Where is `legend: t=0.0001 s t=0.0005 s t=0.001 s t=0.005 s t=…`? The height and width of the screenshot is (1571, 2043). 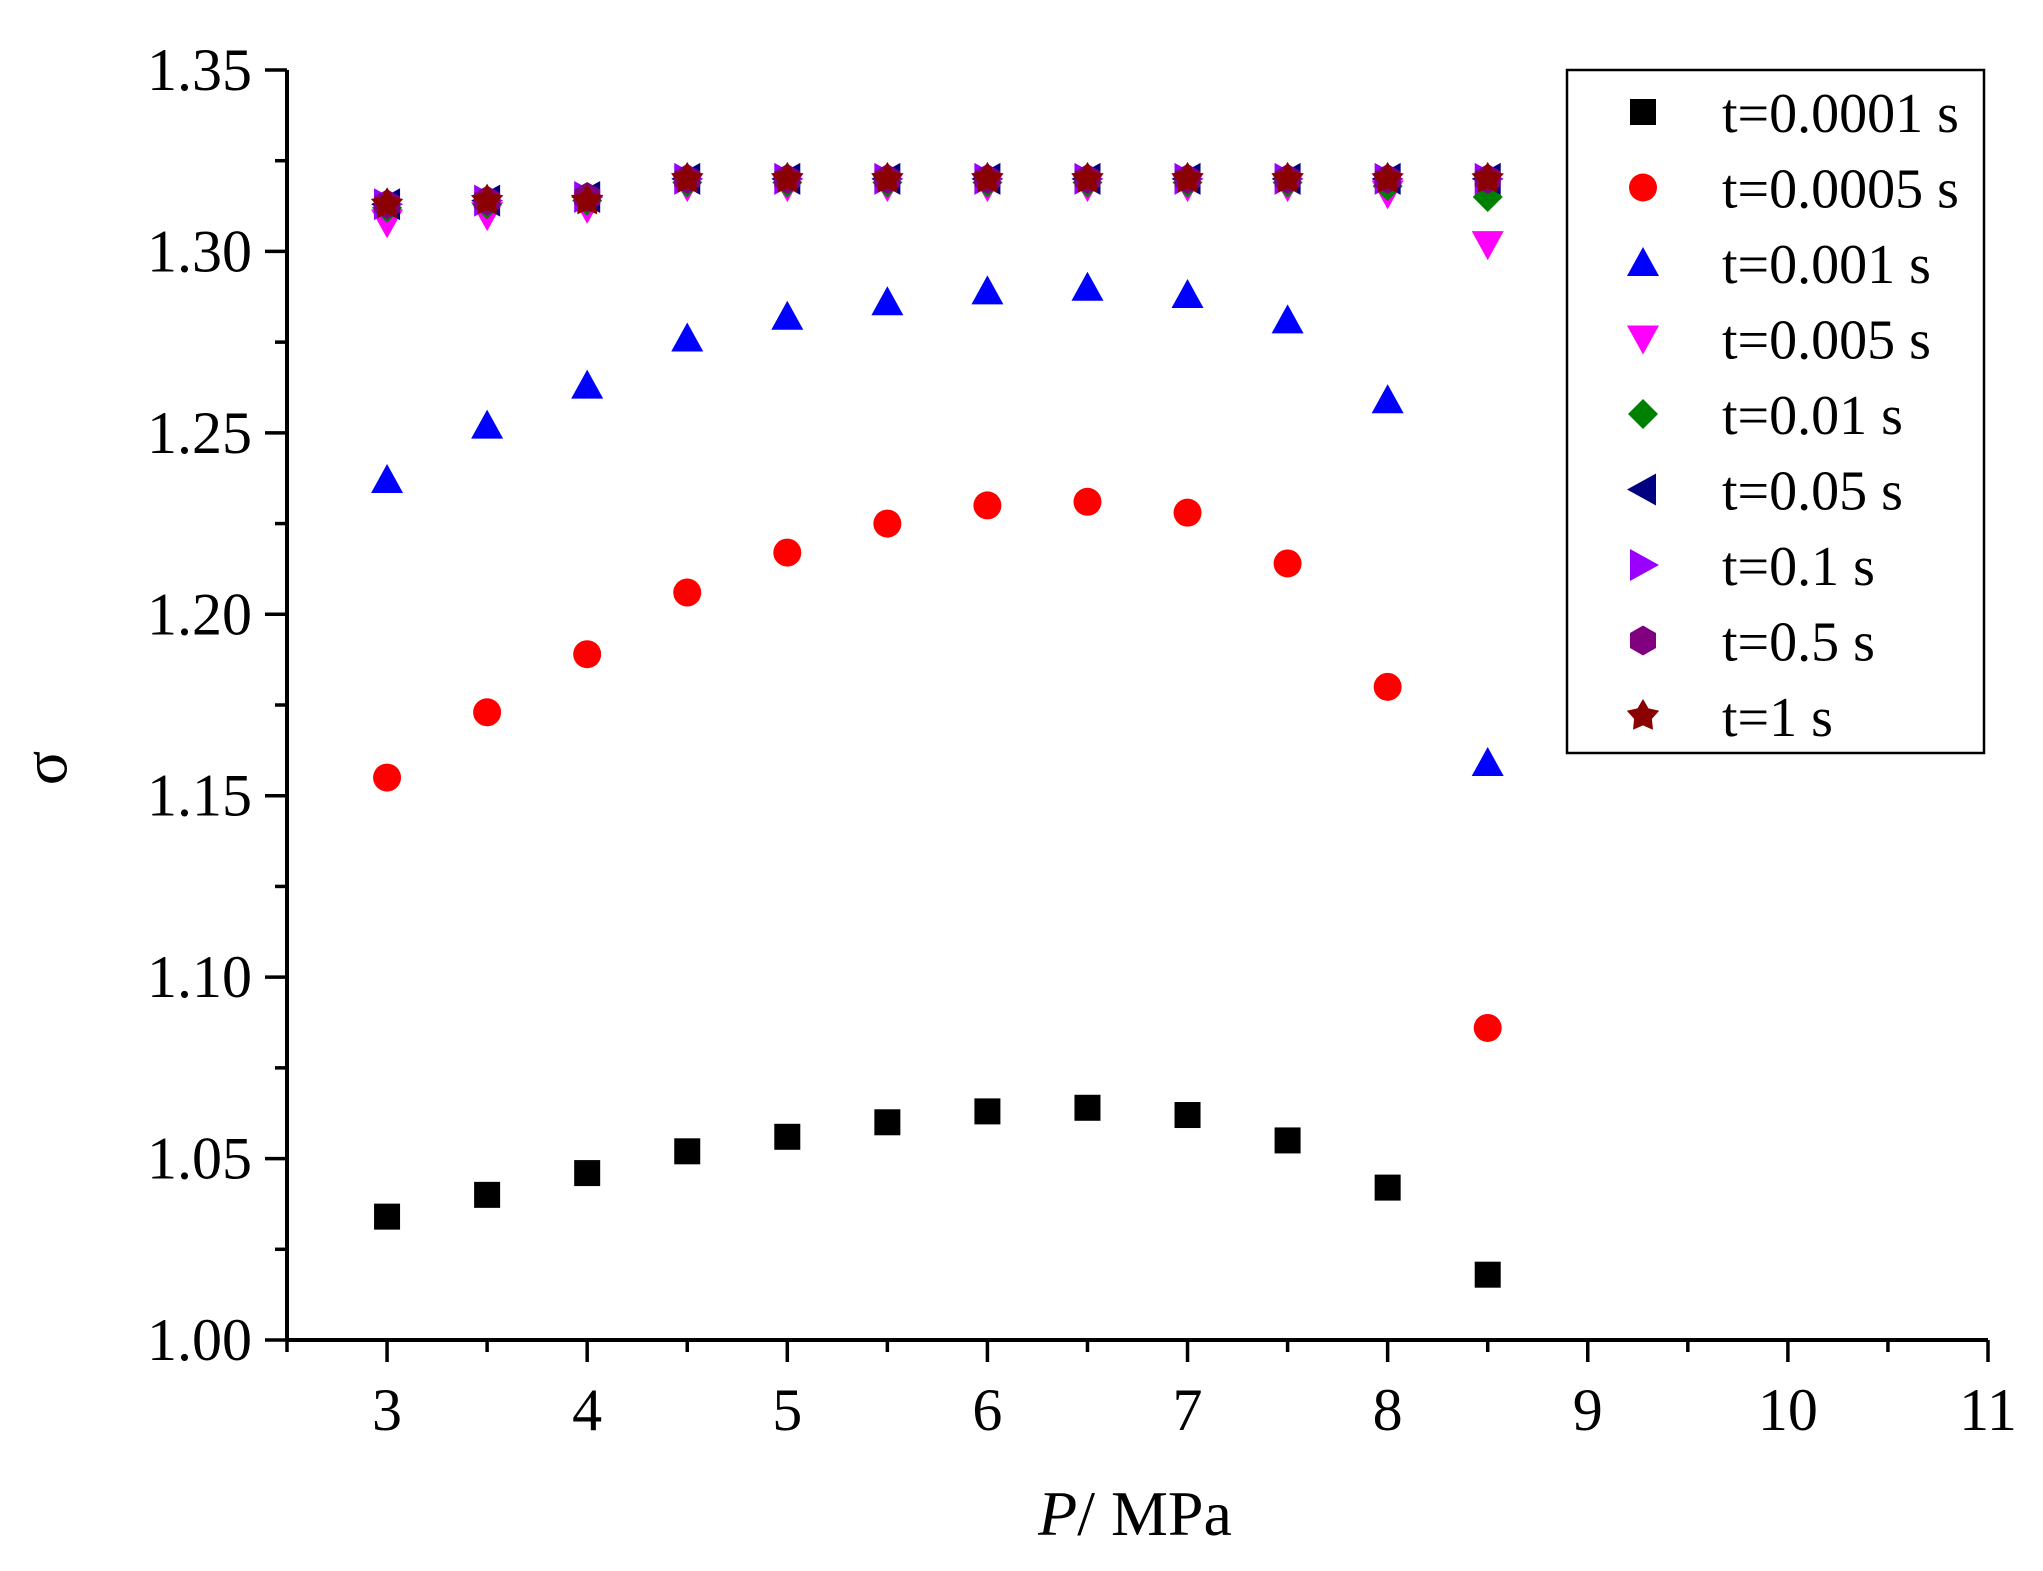
legend: t=0.0001 s t=0.0005 s t=0.001 s t=0.005 s t=… is located at coordinates (1775, 411).